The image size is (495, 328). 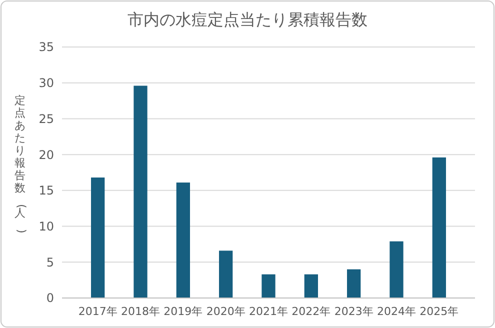 I want to click on y-tick-label: 5, so click(x=50, y=262).